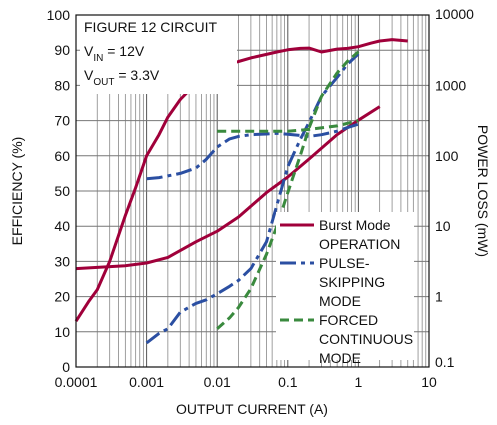 The height and width of the screenshot is (425, 497). What do you see at coordinates (122, 77) in the screenshot?
I see `annotation-line-3: VOUT = 3.3V` at bounding box center [122, 77].